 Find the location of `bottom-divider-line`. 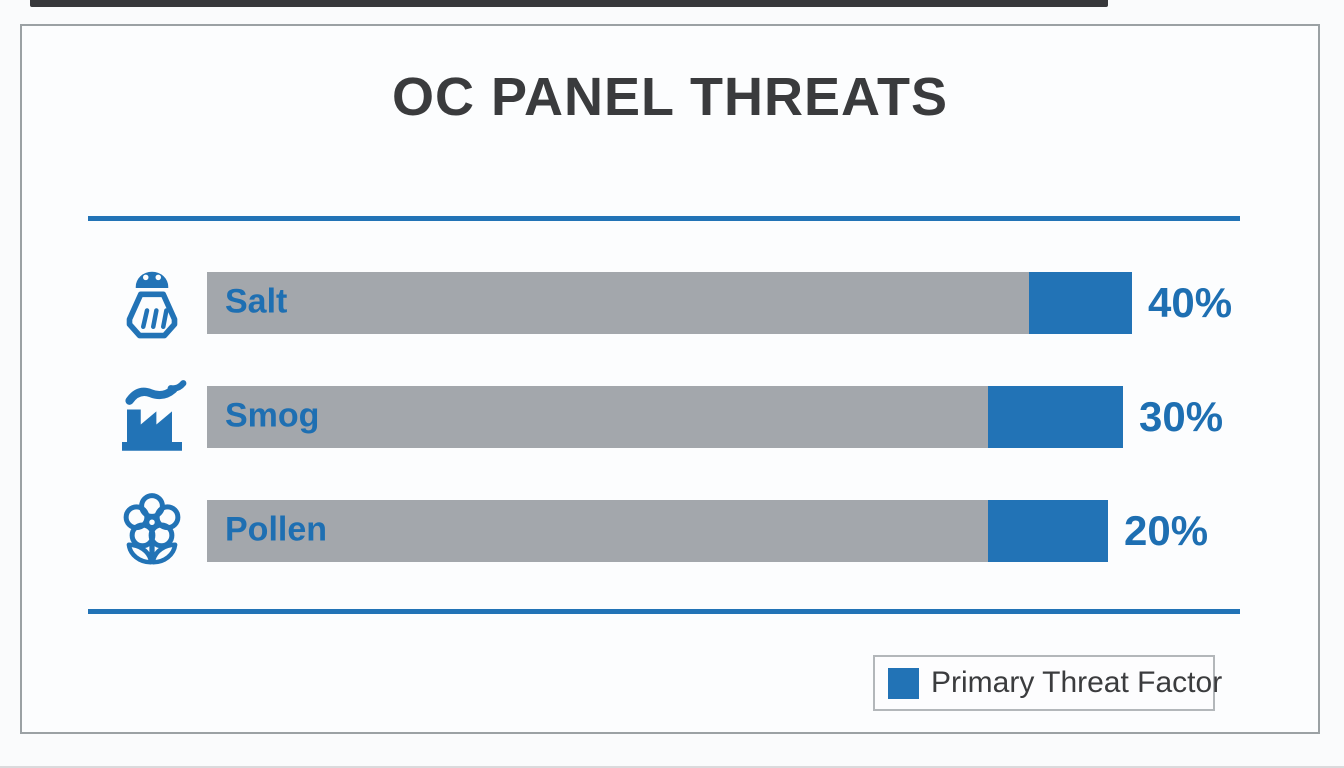

bottom-divider-line is located at coordinates (664, 611).